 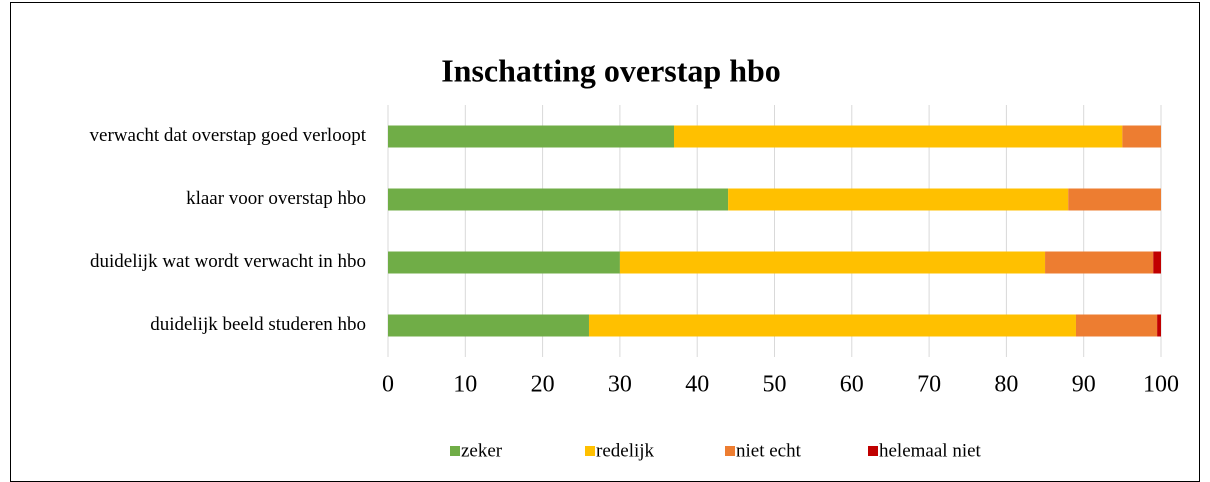 What do you see at coordinates (1006, 385) in the screenshot?
I see `x-tick-label: 80` at bounding box center [1006, 385].